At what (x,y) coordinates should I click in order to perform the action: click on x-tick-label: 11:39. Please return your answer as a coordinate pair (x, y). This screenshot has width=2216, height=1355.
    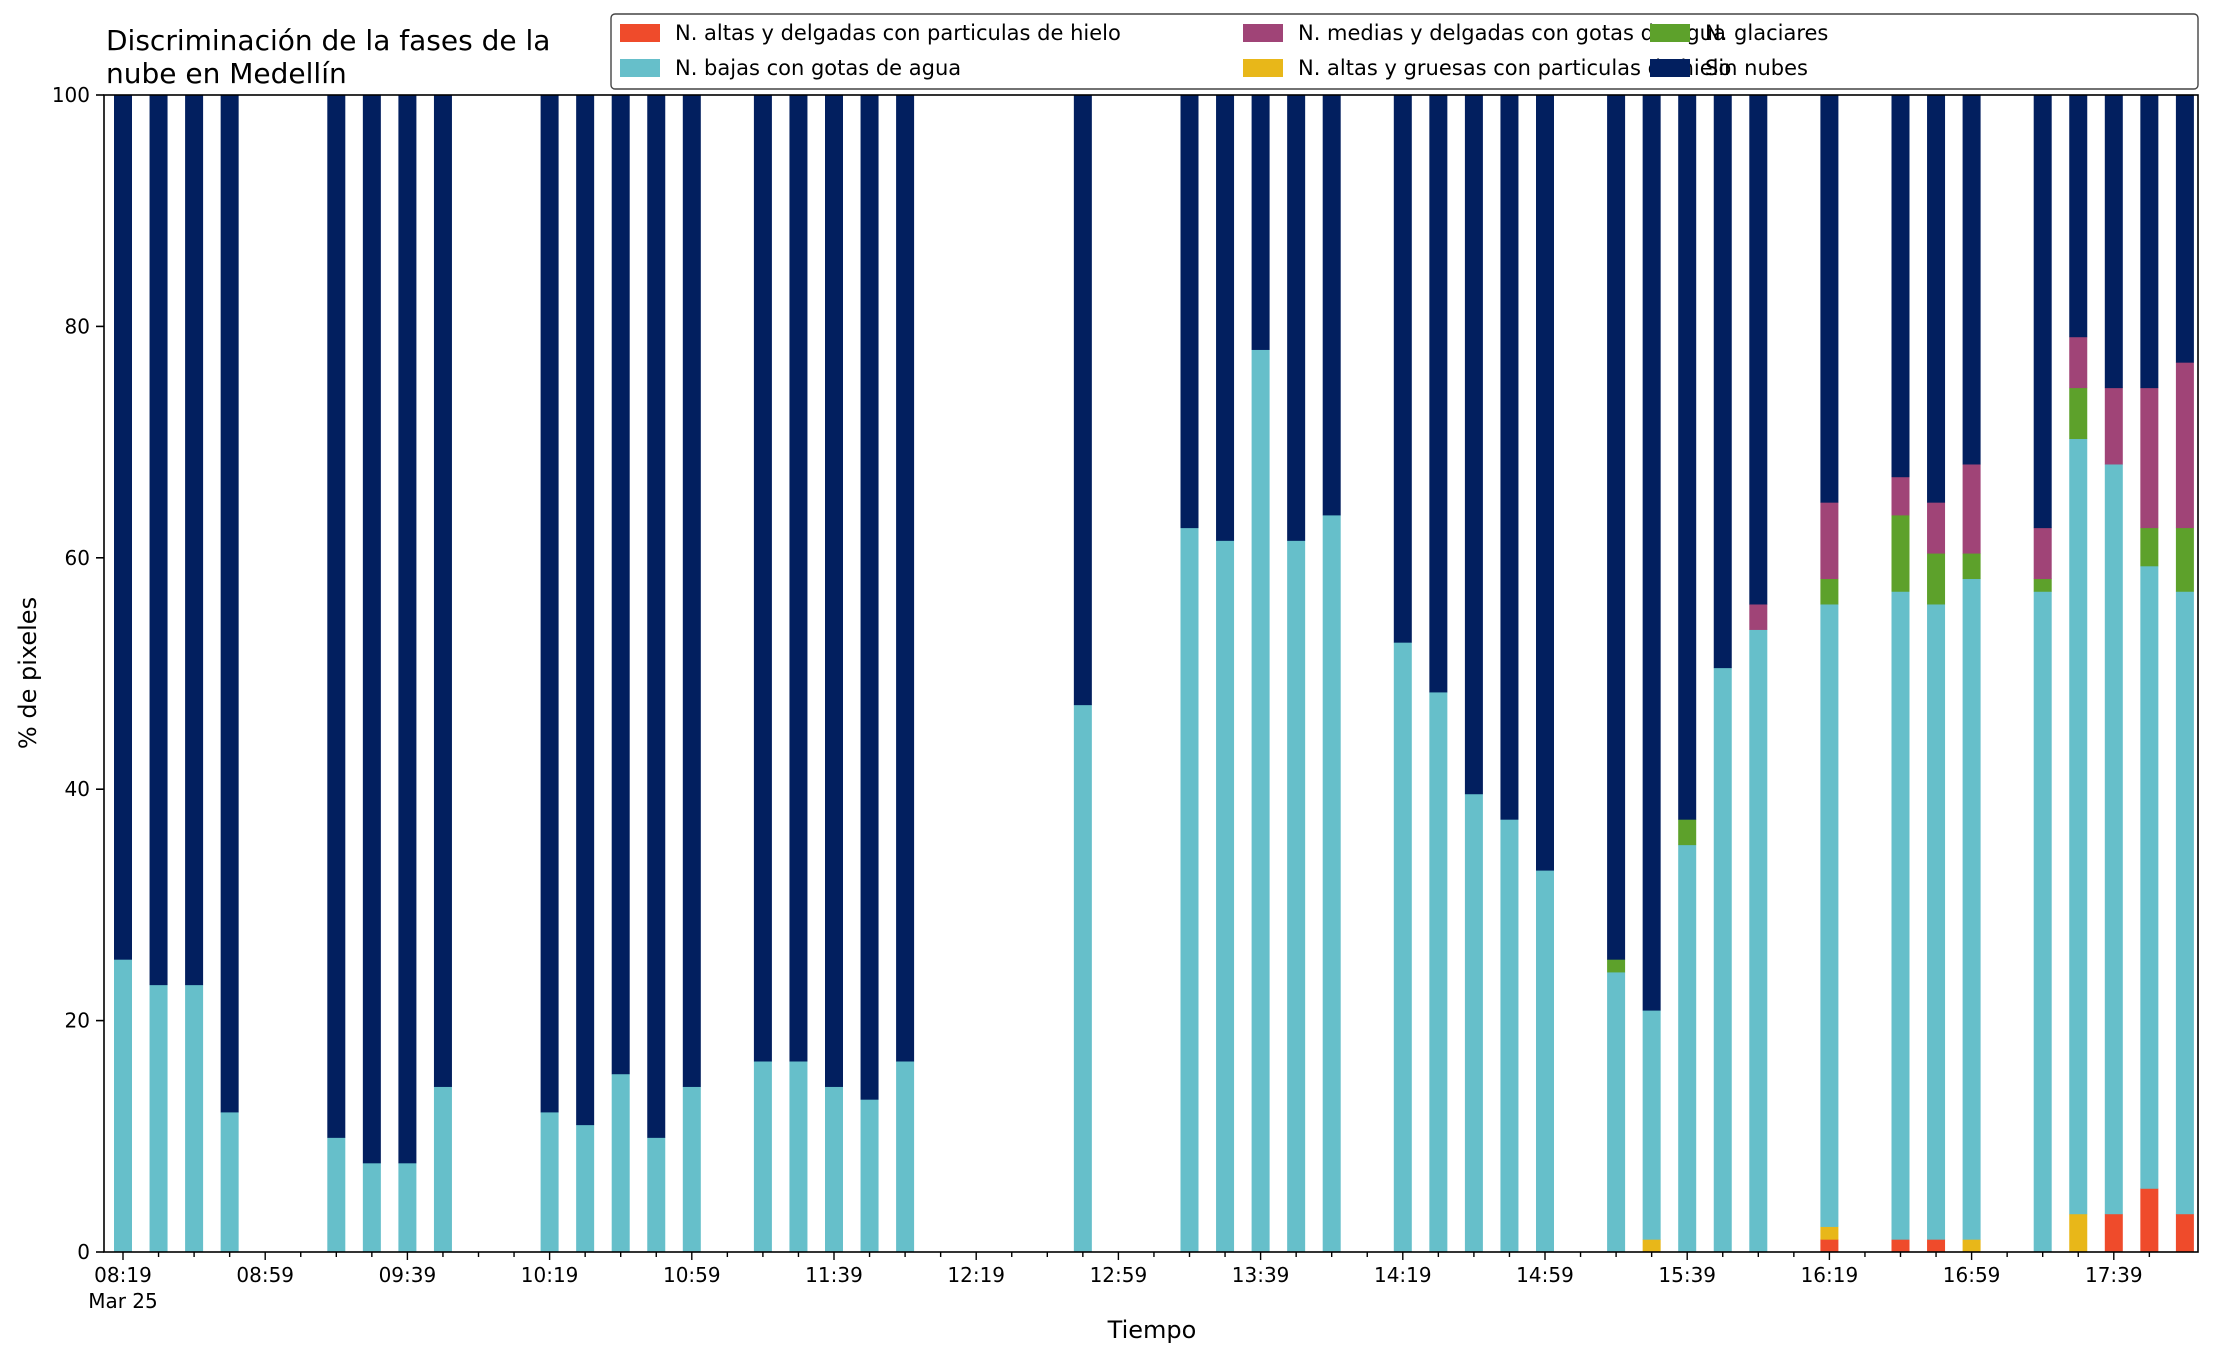
    Looking at the image, I should click on (834, 1275).